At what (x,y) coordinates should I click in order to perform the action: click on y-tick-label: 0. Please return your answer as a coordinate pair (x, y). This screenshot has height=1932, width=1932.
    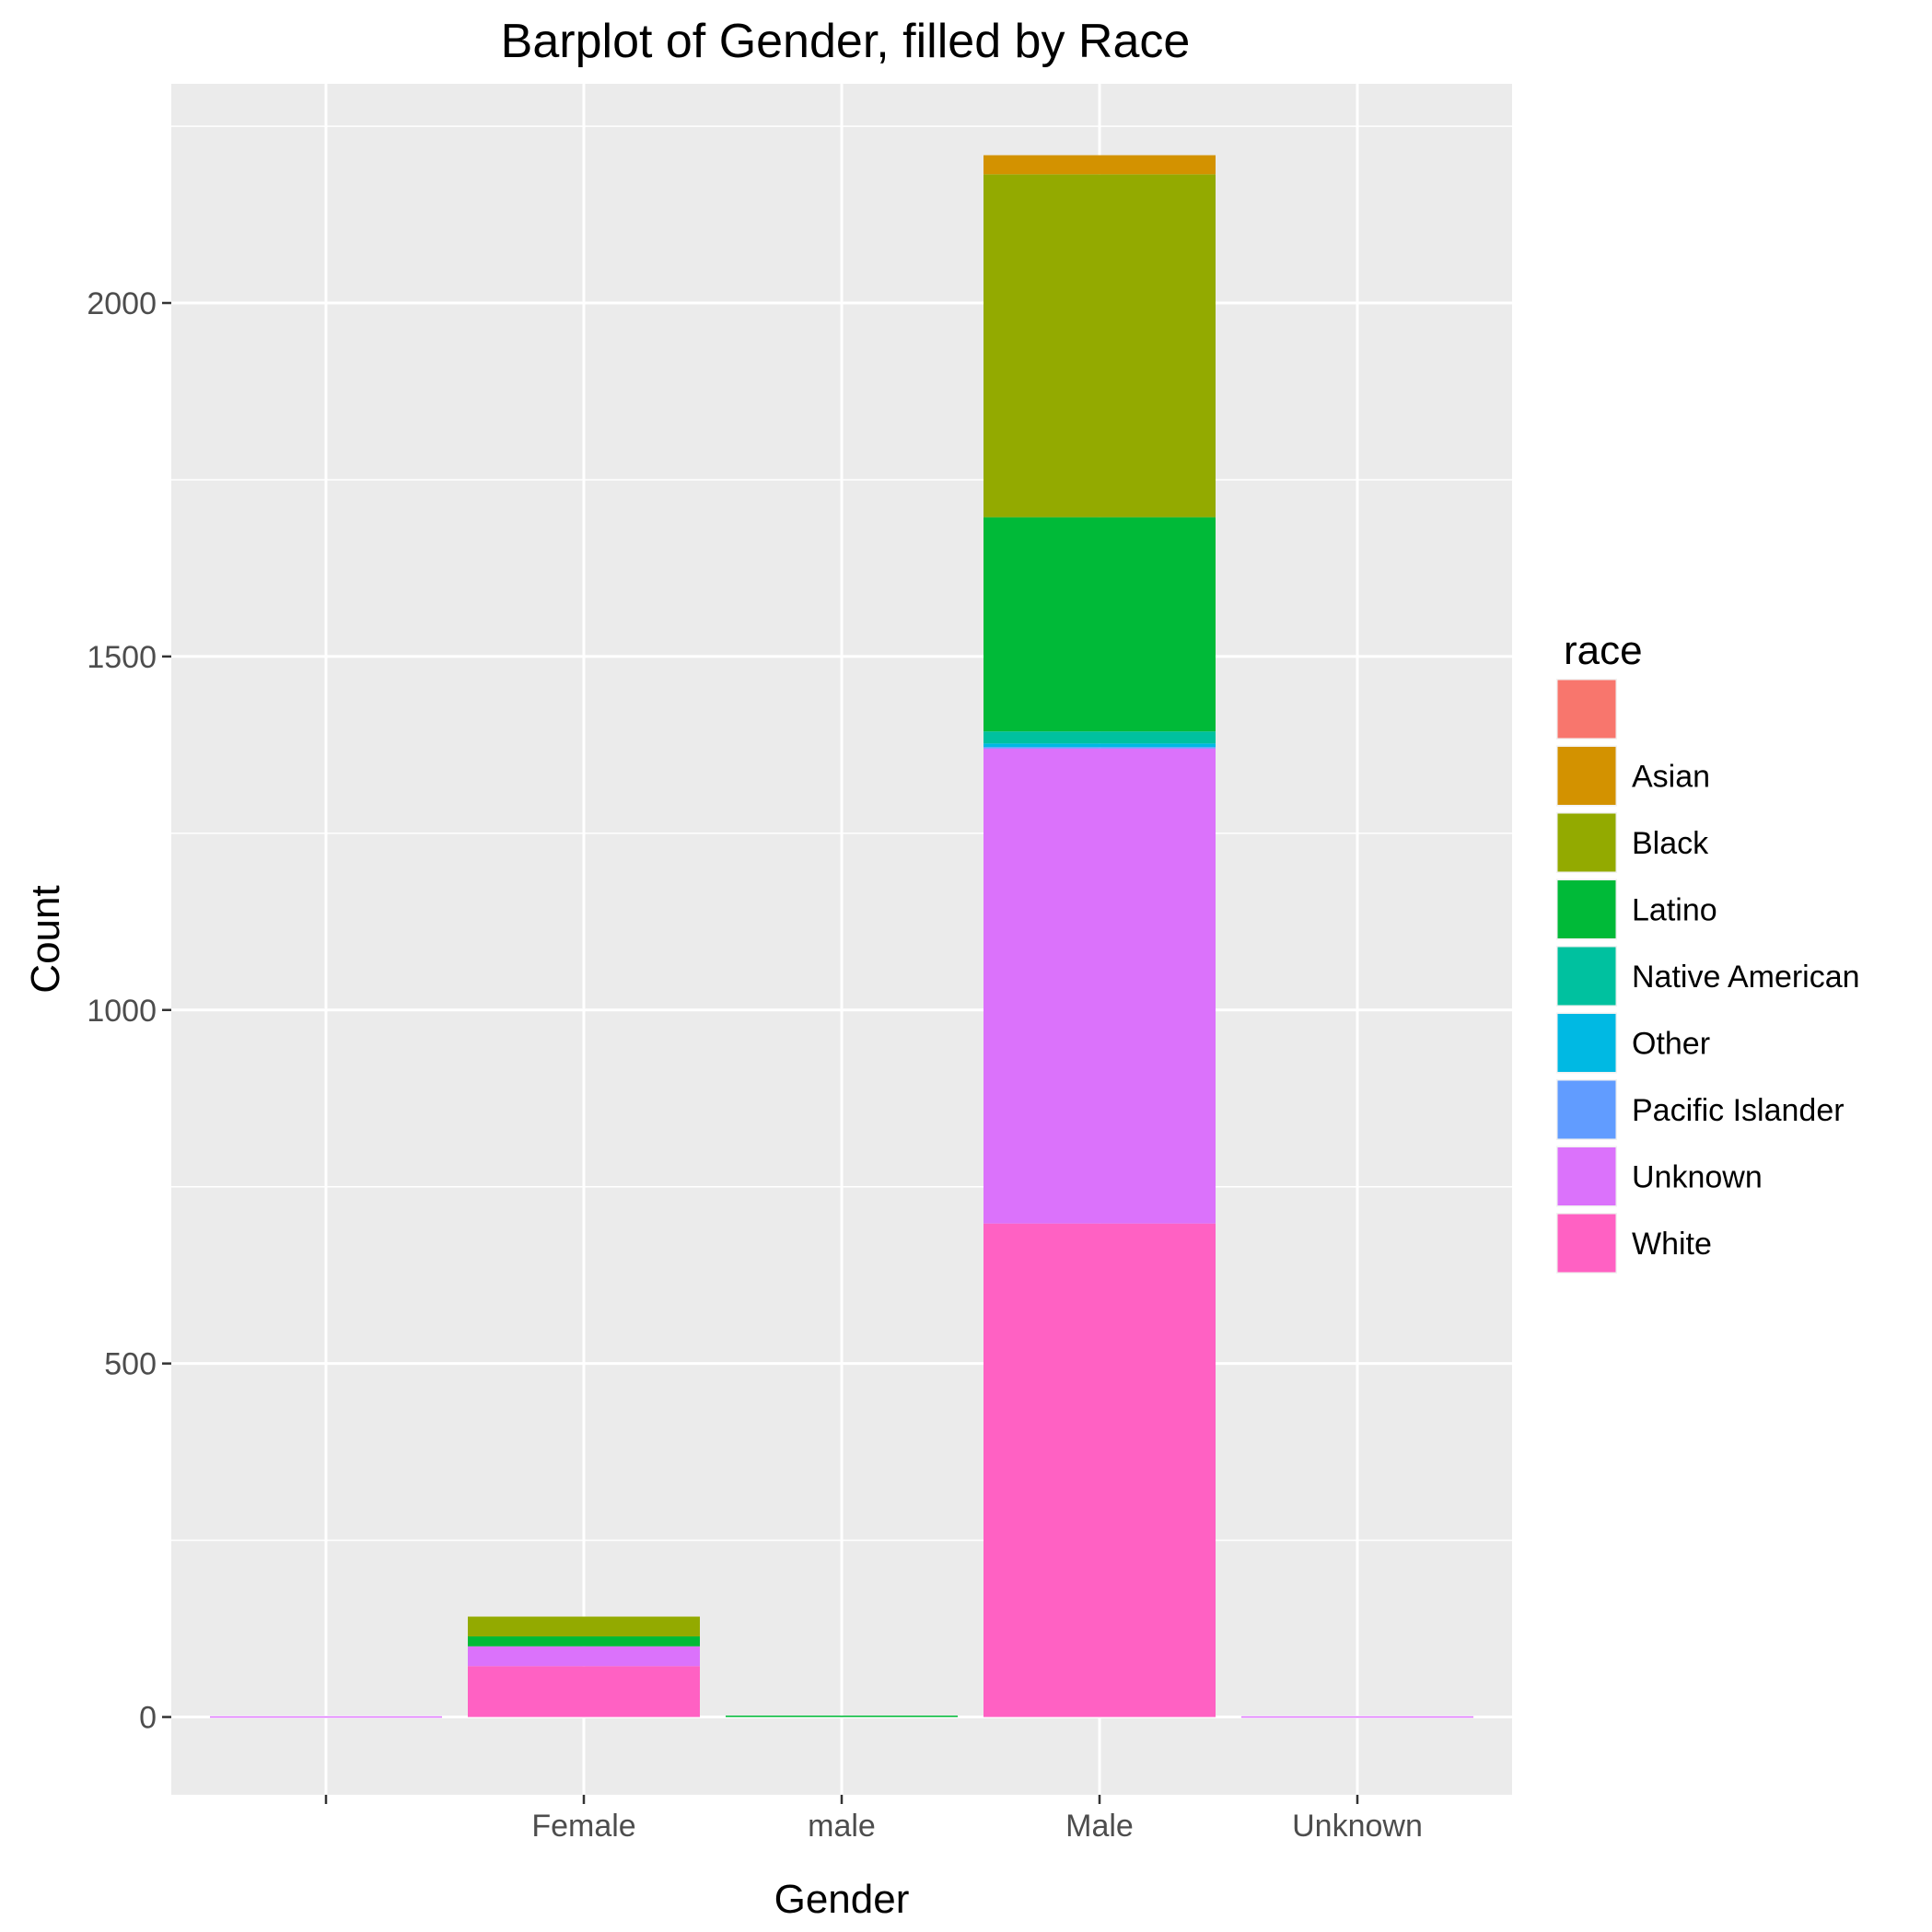
    Looking at the image, I should click on (148, 1718).